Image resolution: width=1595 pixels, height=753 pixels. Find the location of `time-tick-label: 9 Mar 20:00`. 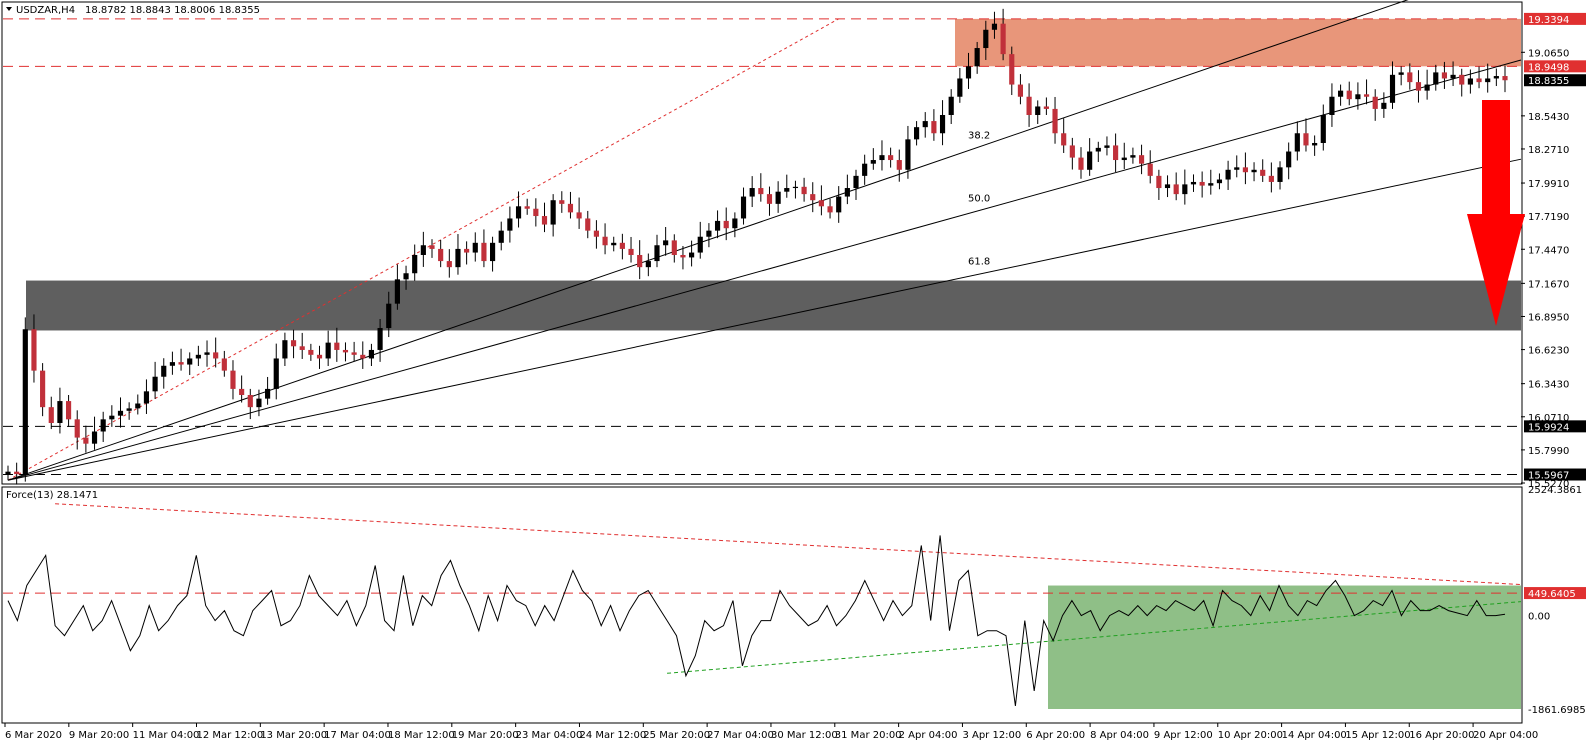

time-tick-label: 9 Mar 20:00 is located at coordinates (99, 735).